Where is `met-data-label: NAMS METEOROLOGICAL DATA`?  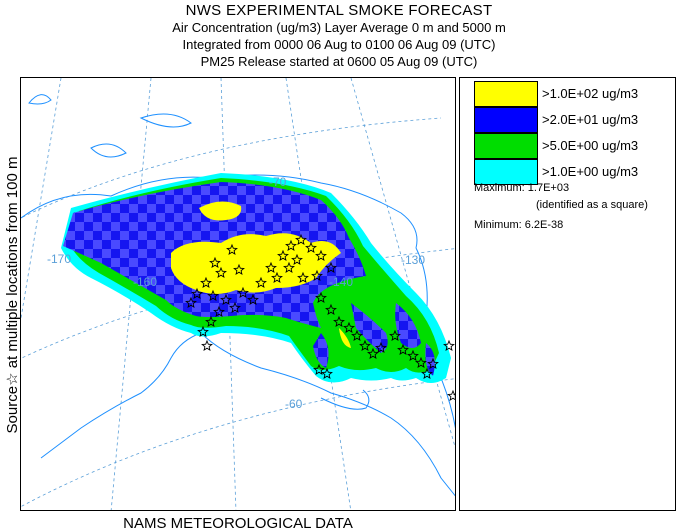
met-data-label: NAMS METEOROLOGICAL DATA is located at coordinates (238, 523).